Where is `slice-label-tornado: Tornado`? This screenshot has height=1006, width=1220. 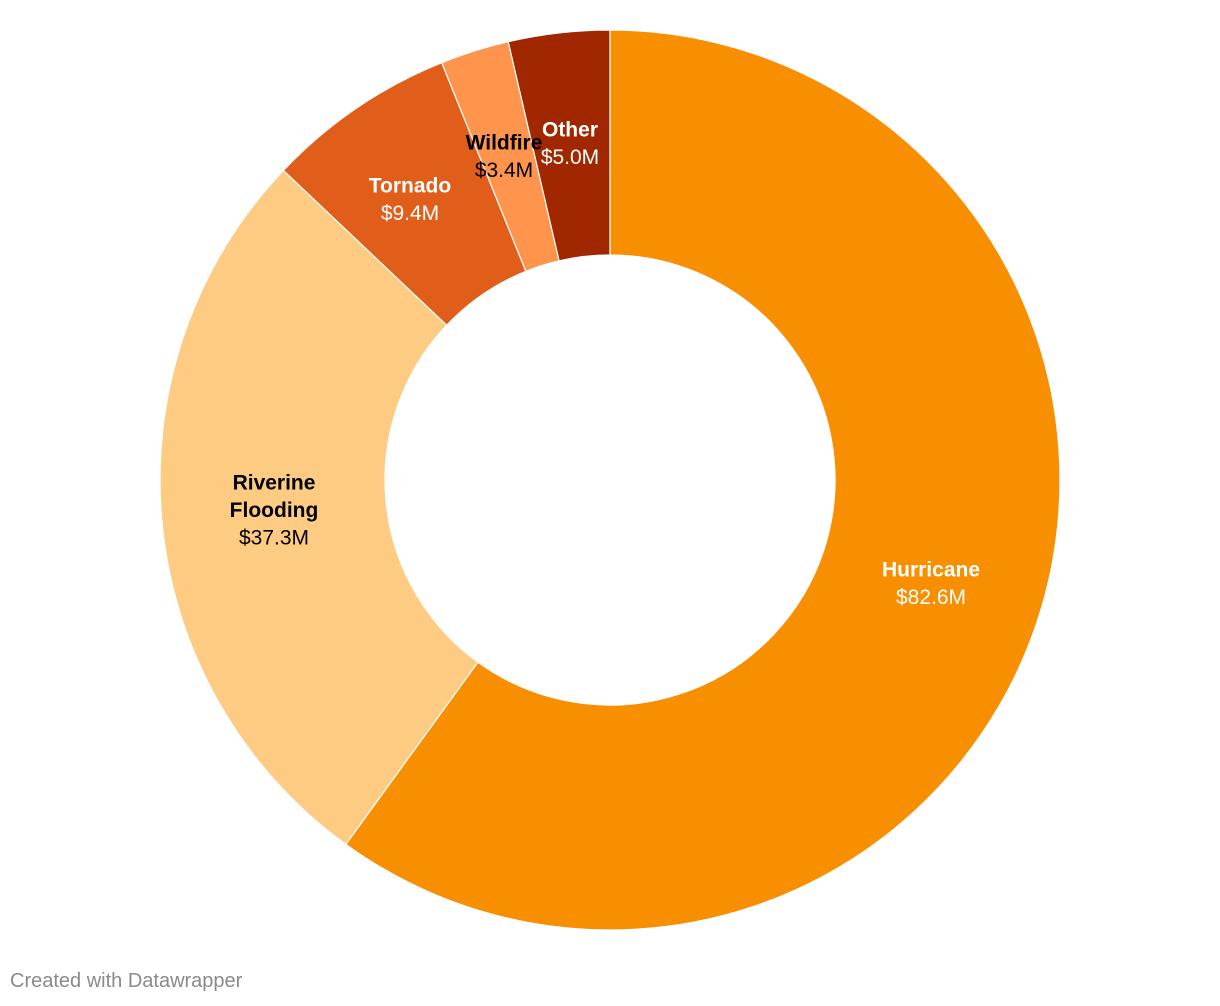
slice-label-tornado: Tornado is located at coordinates (410, 186).